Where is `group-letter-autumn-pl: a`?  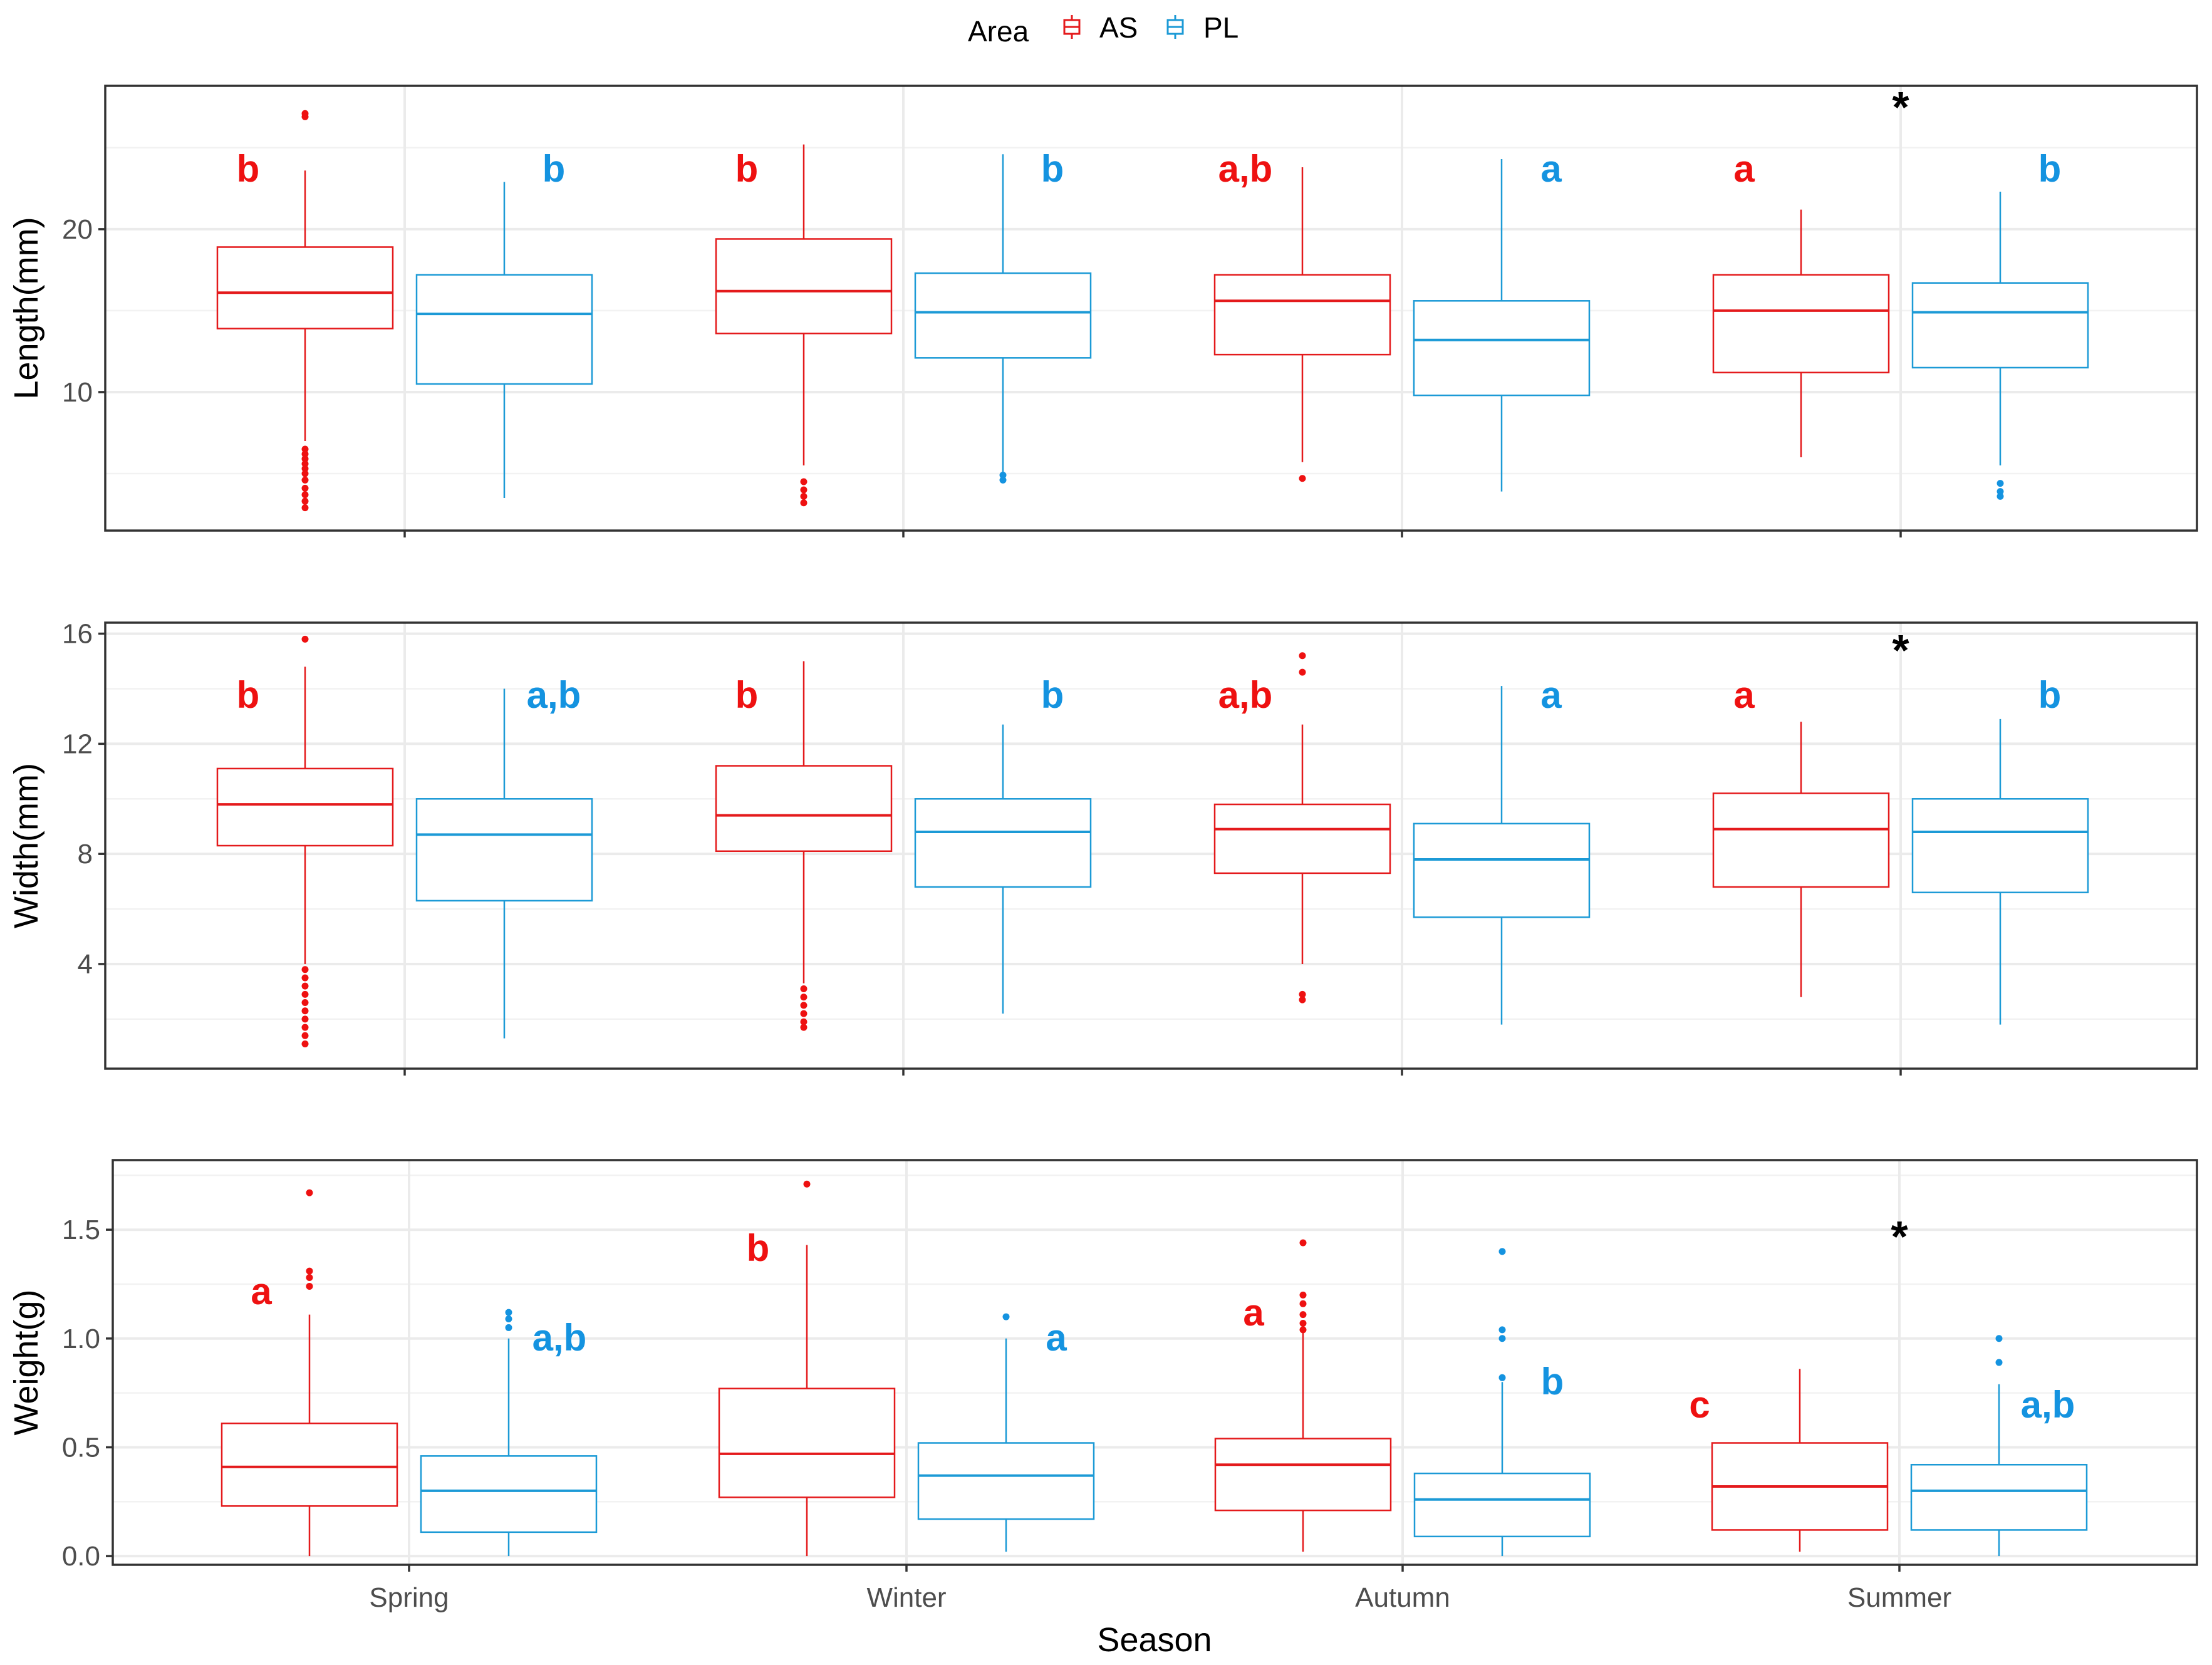
group-letter-autumn-pl: a is located at coordinates (1551, 695).